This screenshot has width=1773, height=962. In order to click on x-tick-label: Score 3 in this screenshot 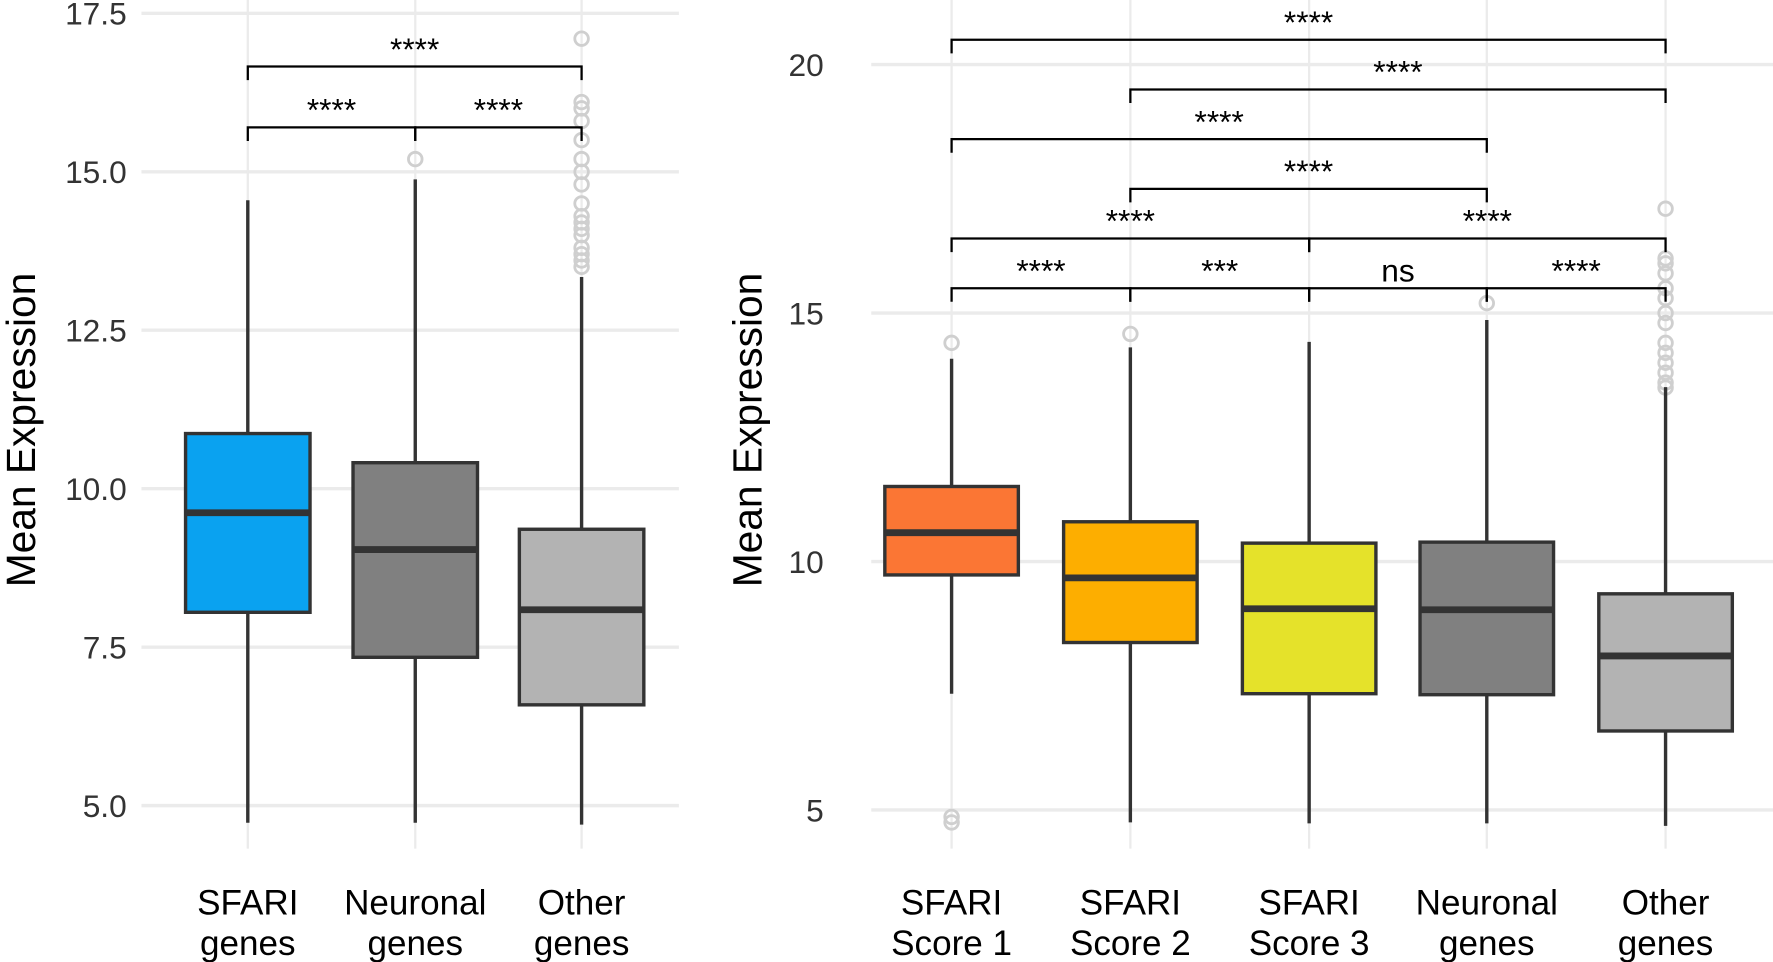, I will do `click(1309, 943)`.